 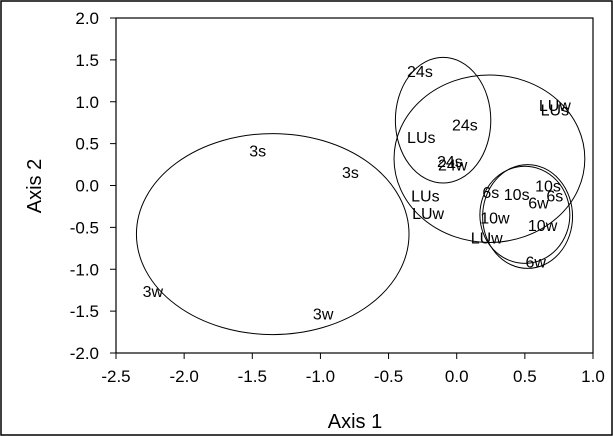 I want to click on point-label: 24w, so click(x=453, y=166).